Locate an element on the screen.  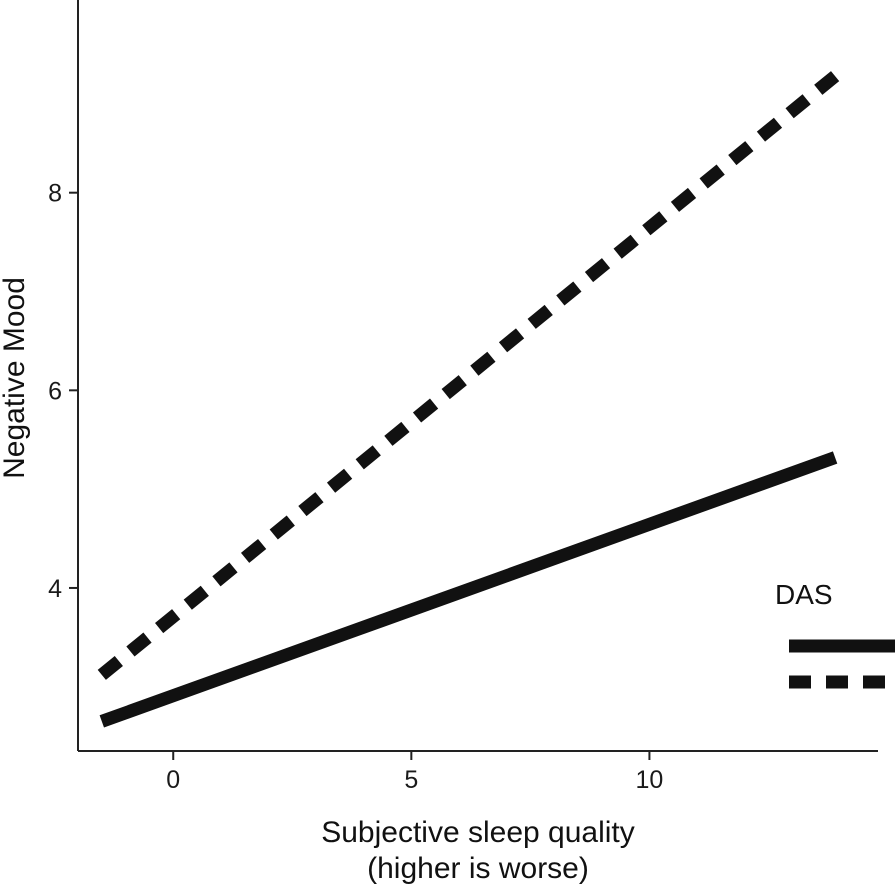
legend: DAS is located at coordinates (835, 634).